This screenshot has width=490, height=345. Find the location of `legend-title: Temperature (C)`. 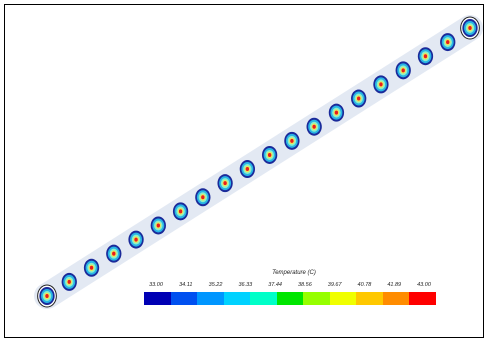

legend-title: Temperature (C) is located at coordinates (294, 273).